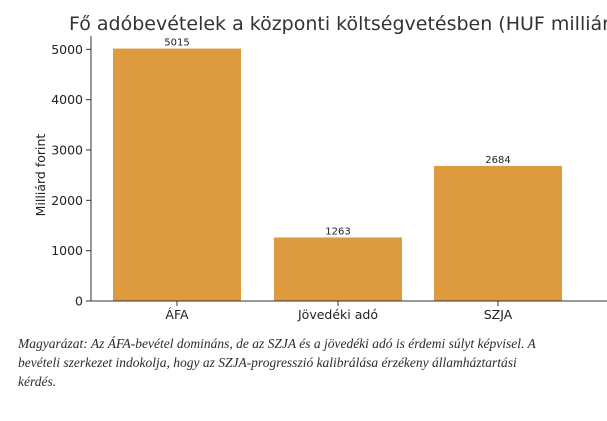  I want to click on y-tick-label: 4000, so click(67, 99).